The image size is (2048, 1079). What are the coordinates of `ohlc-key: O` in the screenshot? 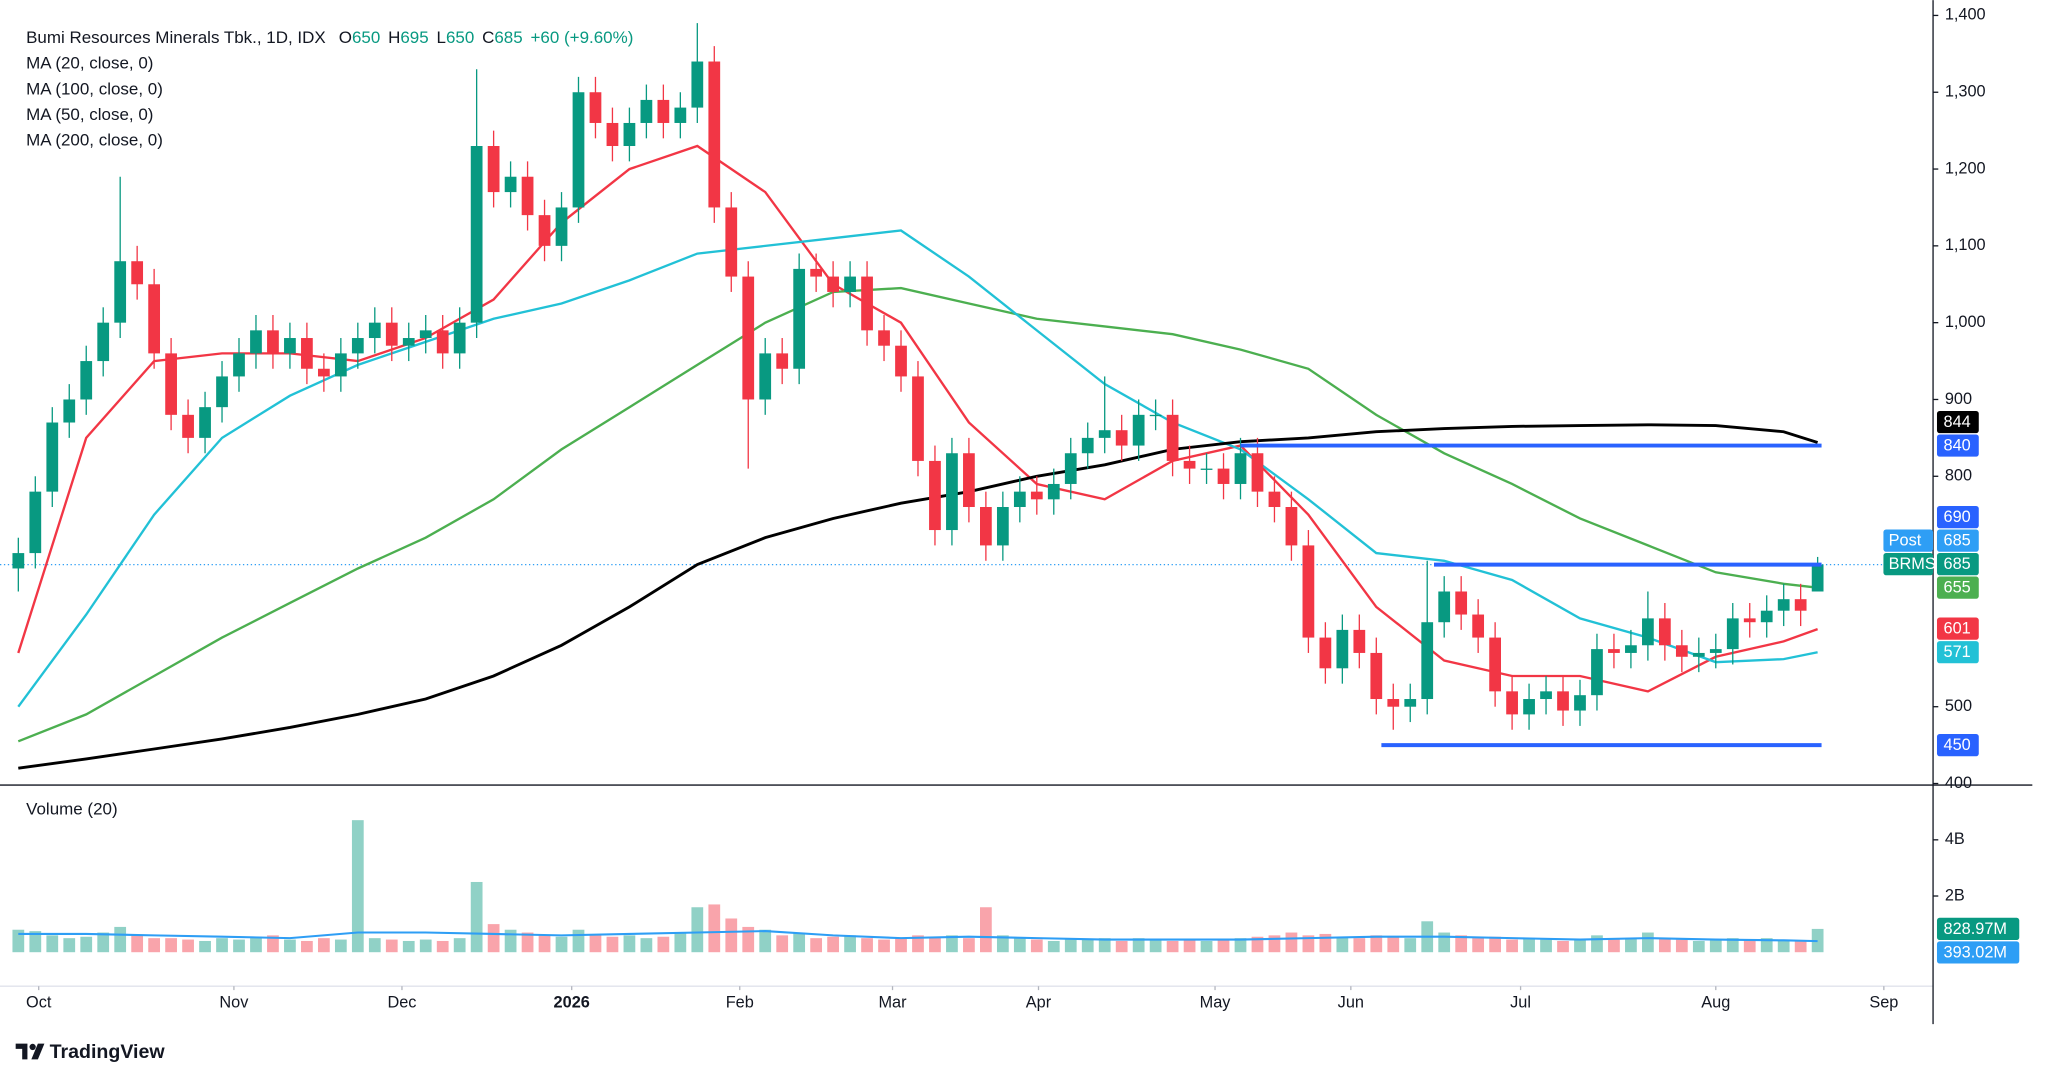 It's located at (345, 38).